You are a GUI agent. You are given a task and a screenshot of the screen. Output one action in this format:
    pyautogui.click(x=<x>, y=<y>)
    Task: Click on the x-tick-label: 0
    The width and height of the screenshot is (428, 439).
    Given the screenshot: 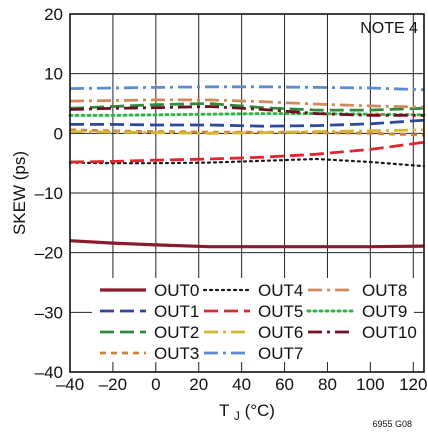 What is the action you would take?
    pyautogui.click(x=155, y=384)
    